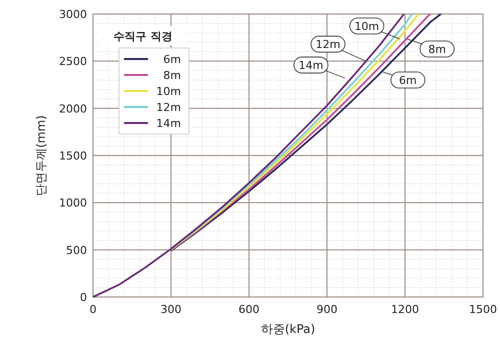 This screenshot has height=351, width=500. I want to click on y-axis-title: 단면두께(mm), so click(41, 155).